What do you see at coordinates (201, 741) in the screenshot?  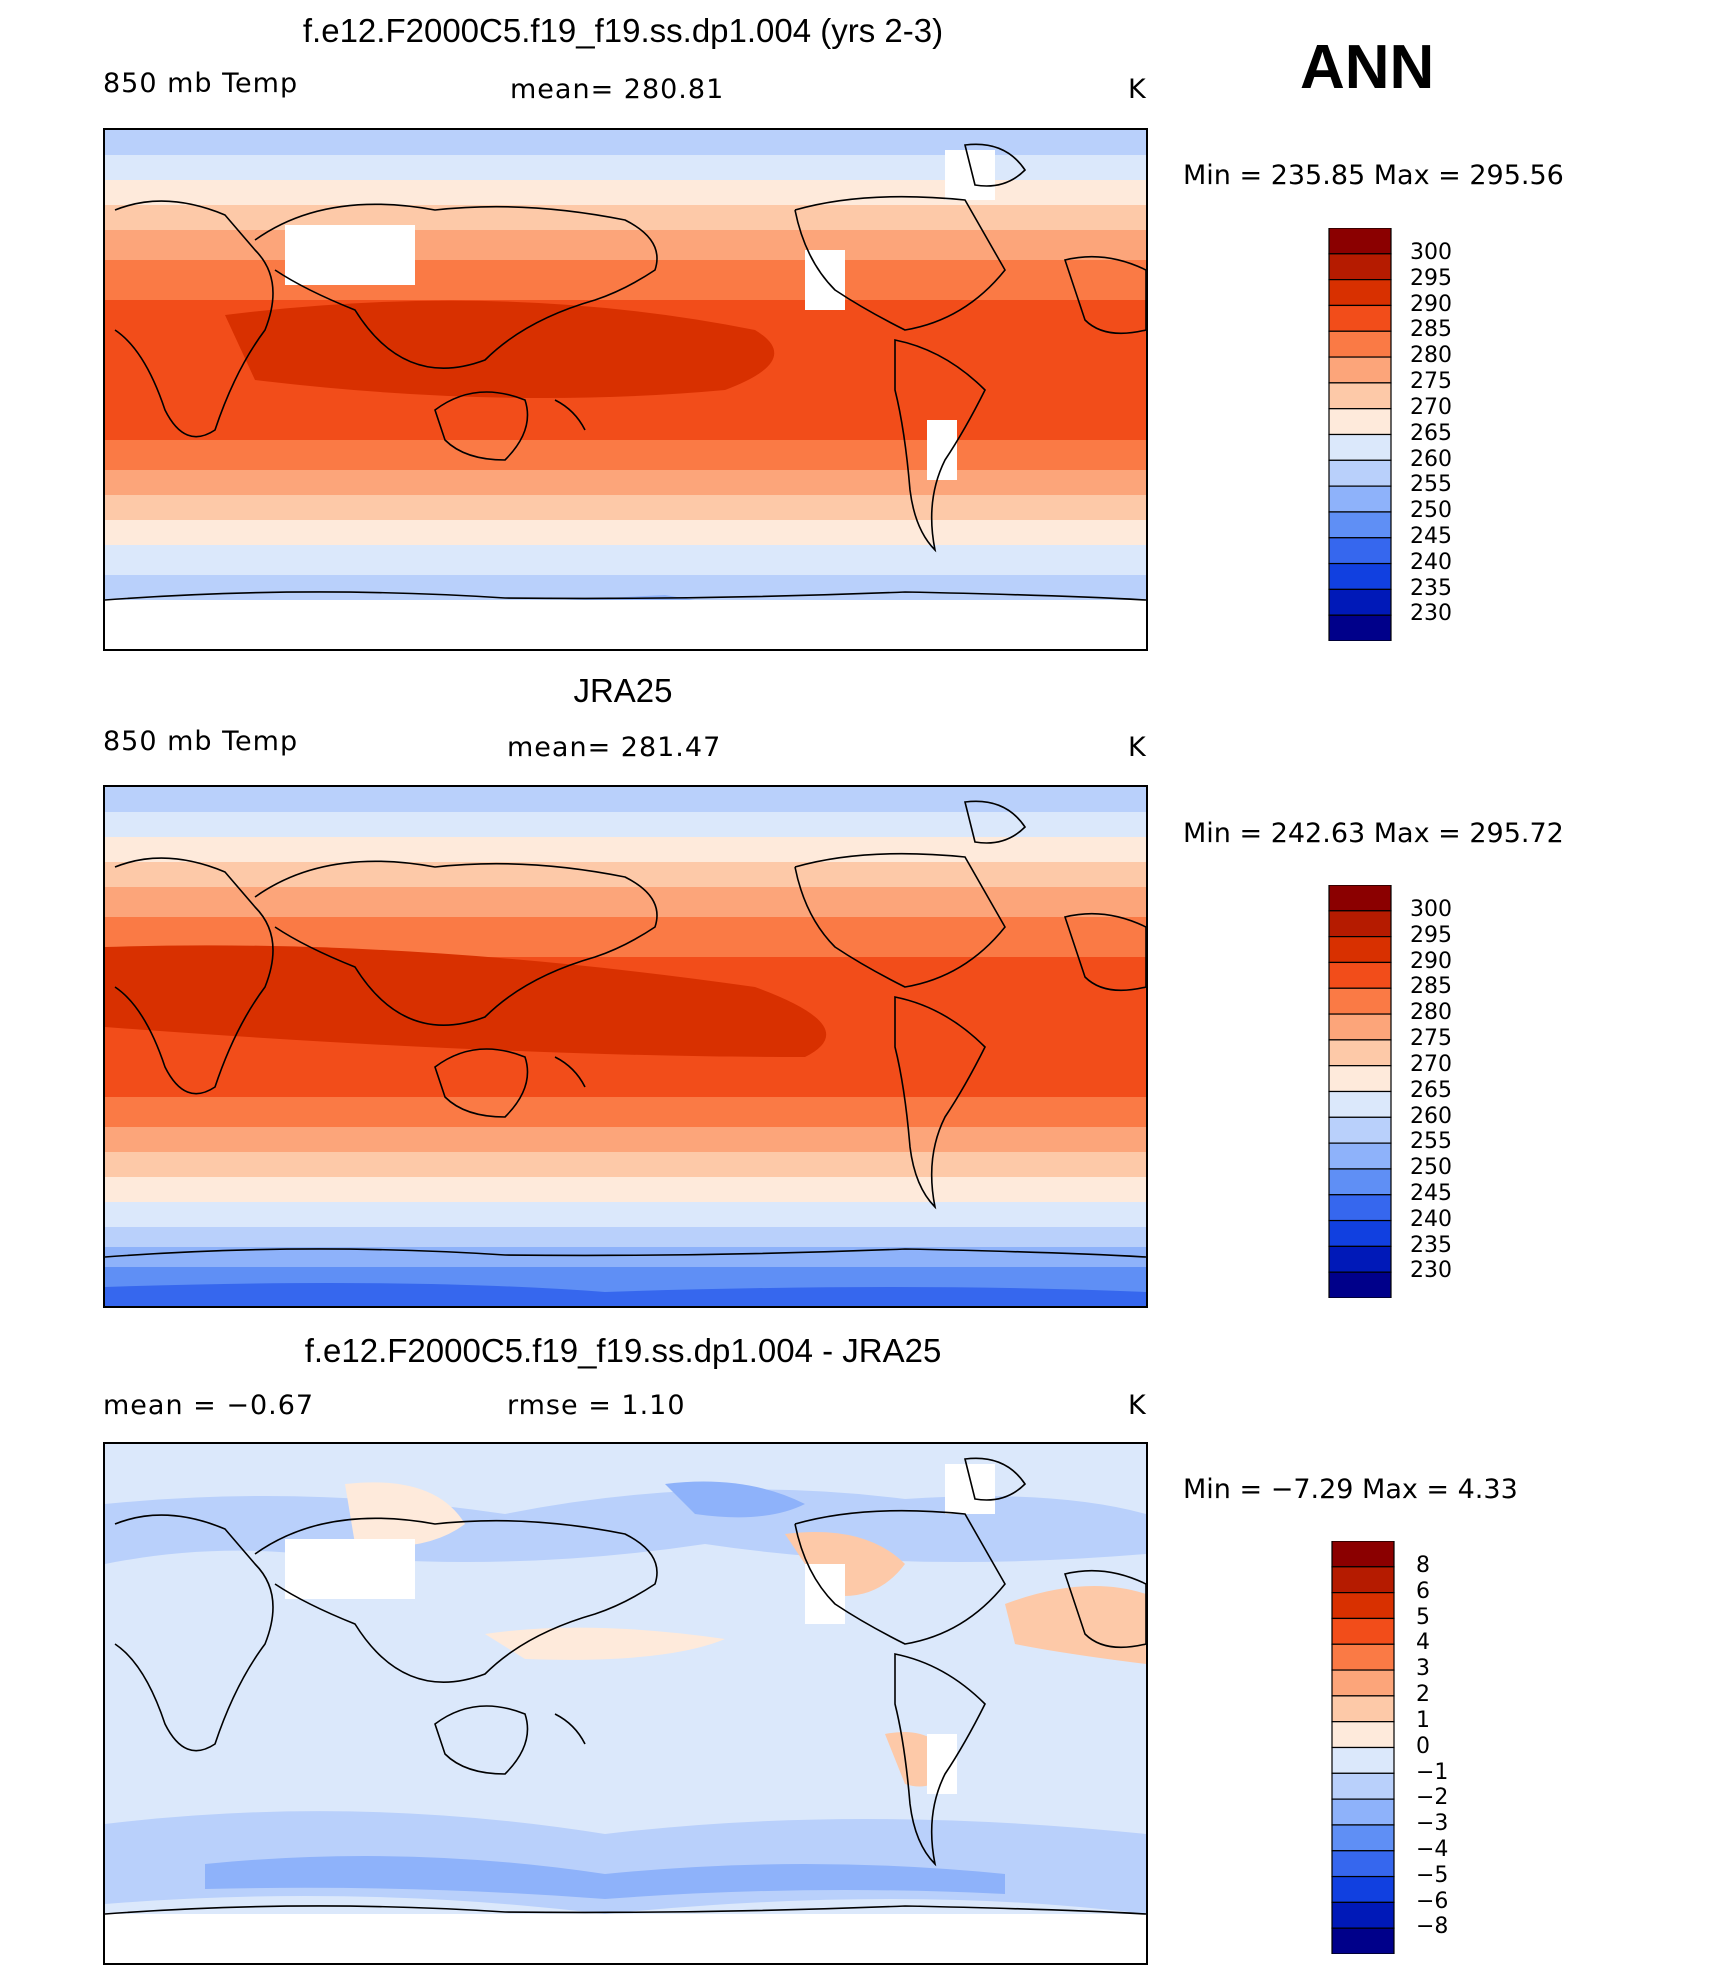 I see `panel-2-variable-label: 850 mb Temp` at bounding box center [201, 741].